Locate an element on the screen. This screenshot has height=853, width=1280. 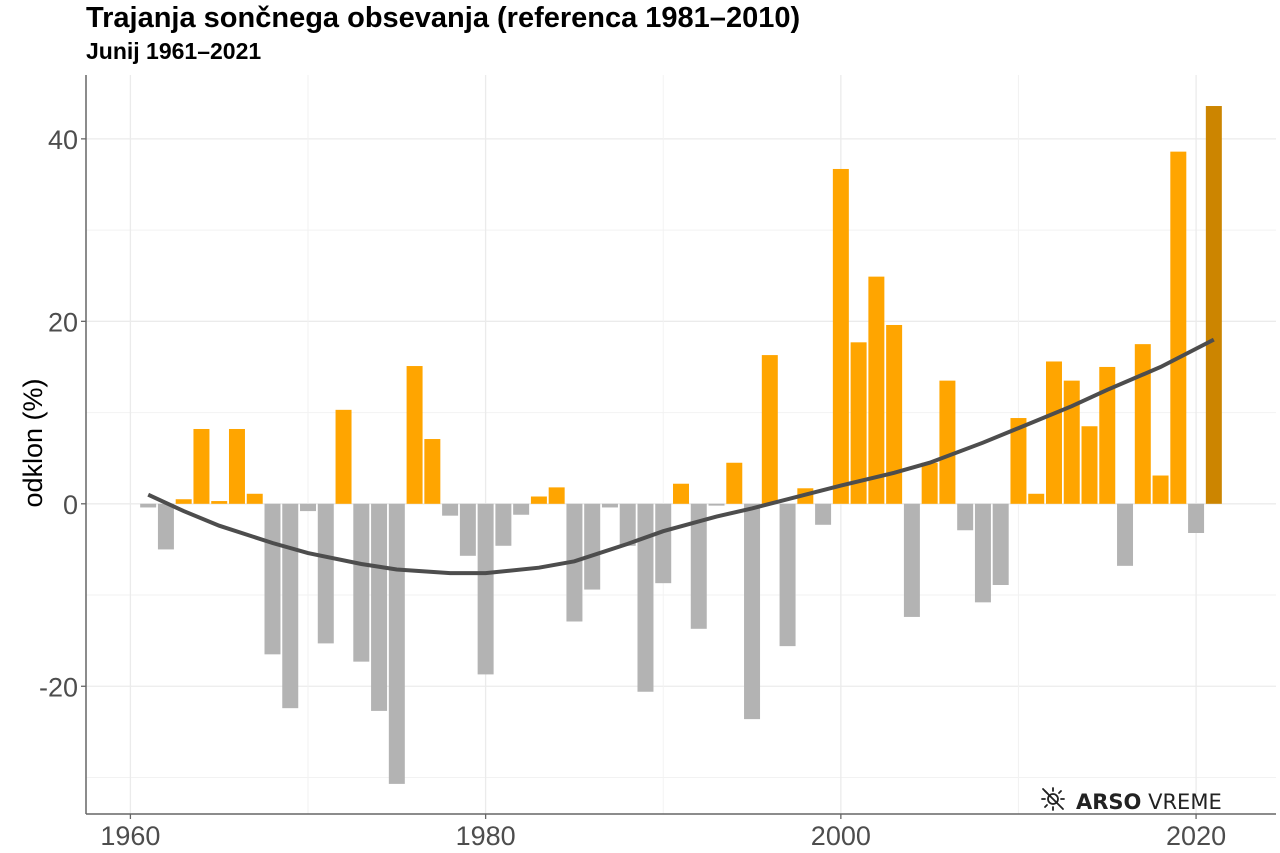
bar-1978 is located at coordinates (450, 509).